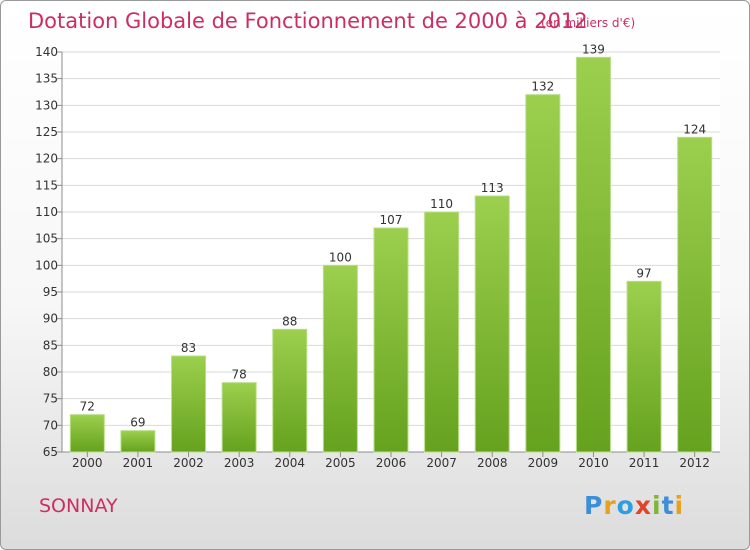 Image resolution: width=750 pixels, height=550 pixels. I want to click on commune-name: SONNAY, so click(78, 506).